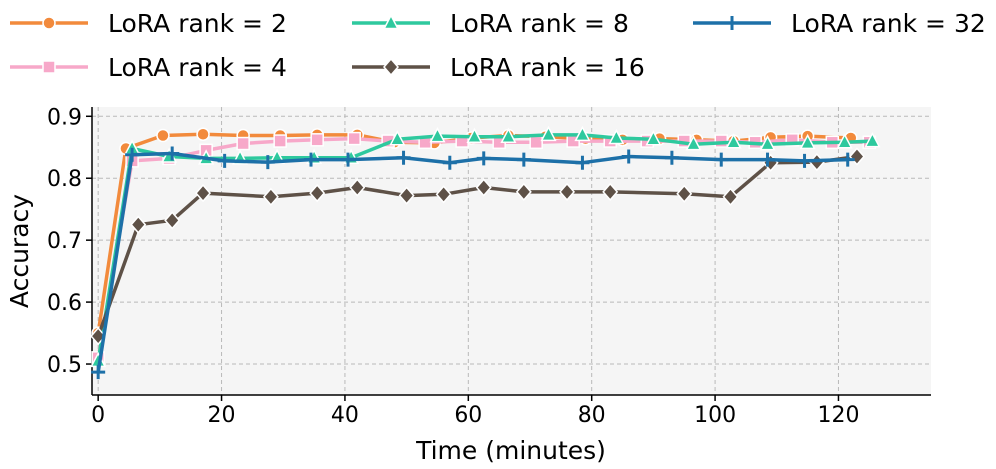  What do you see at coordinates (19, 251) in the screenshot?
I see `y-axis-title: Accuracy` at bounding box center [19, 251].